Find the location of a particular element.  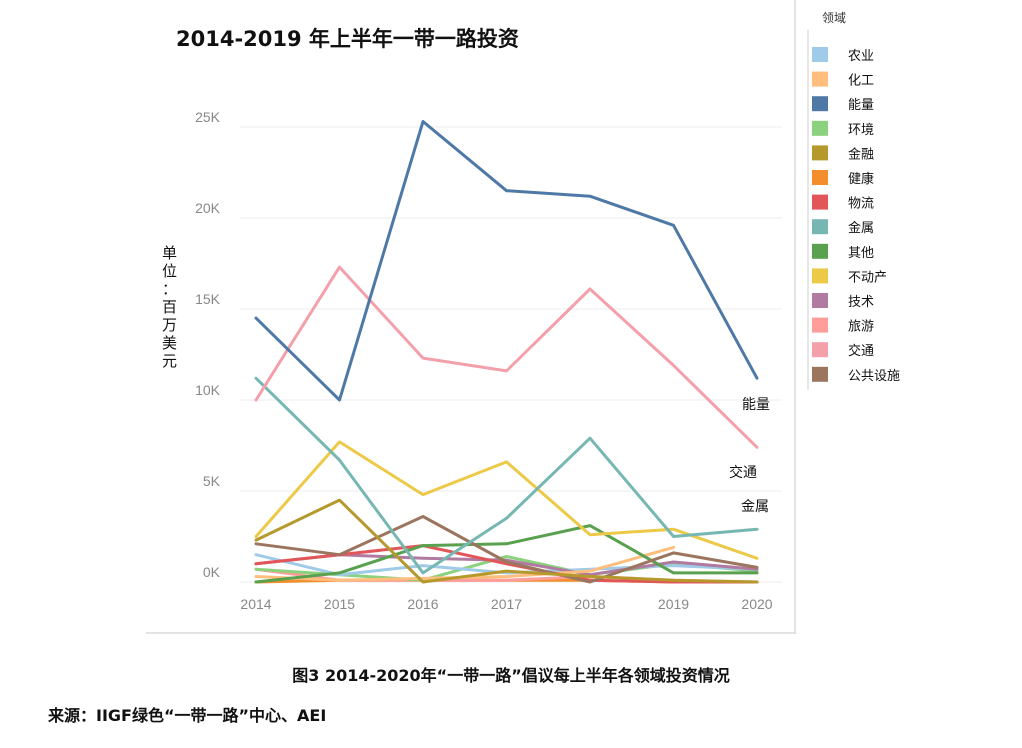

x-tick-label: 2017 is located at coordinates (506, 604).